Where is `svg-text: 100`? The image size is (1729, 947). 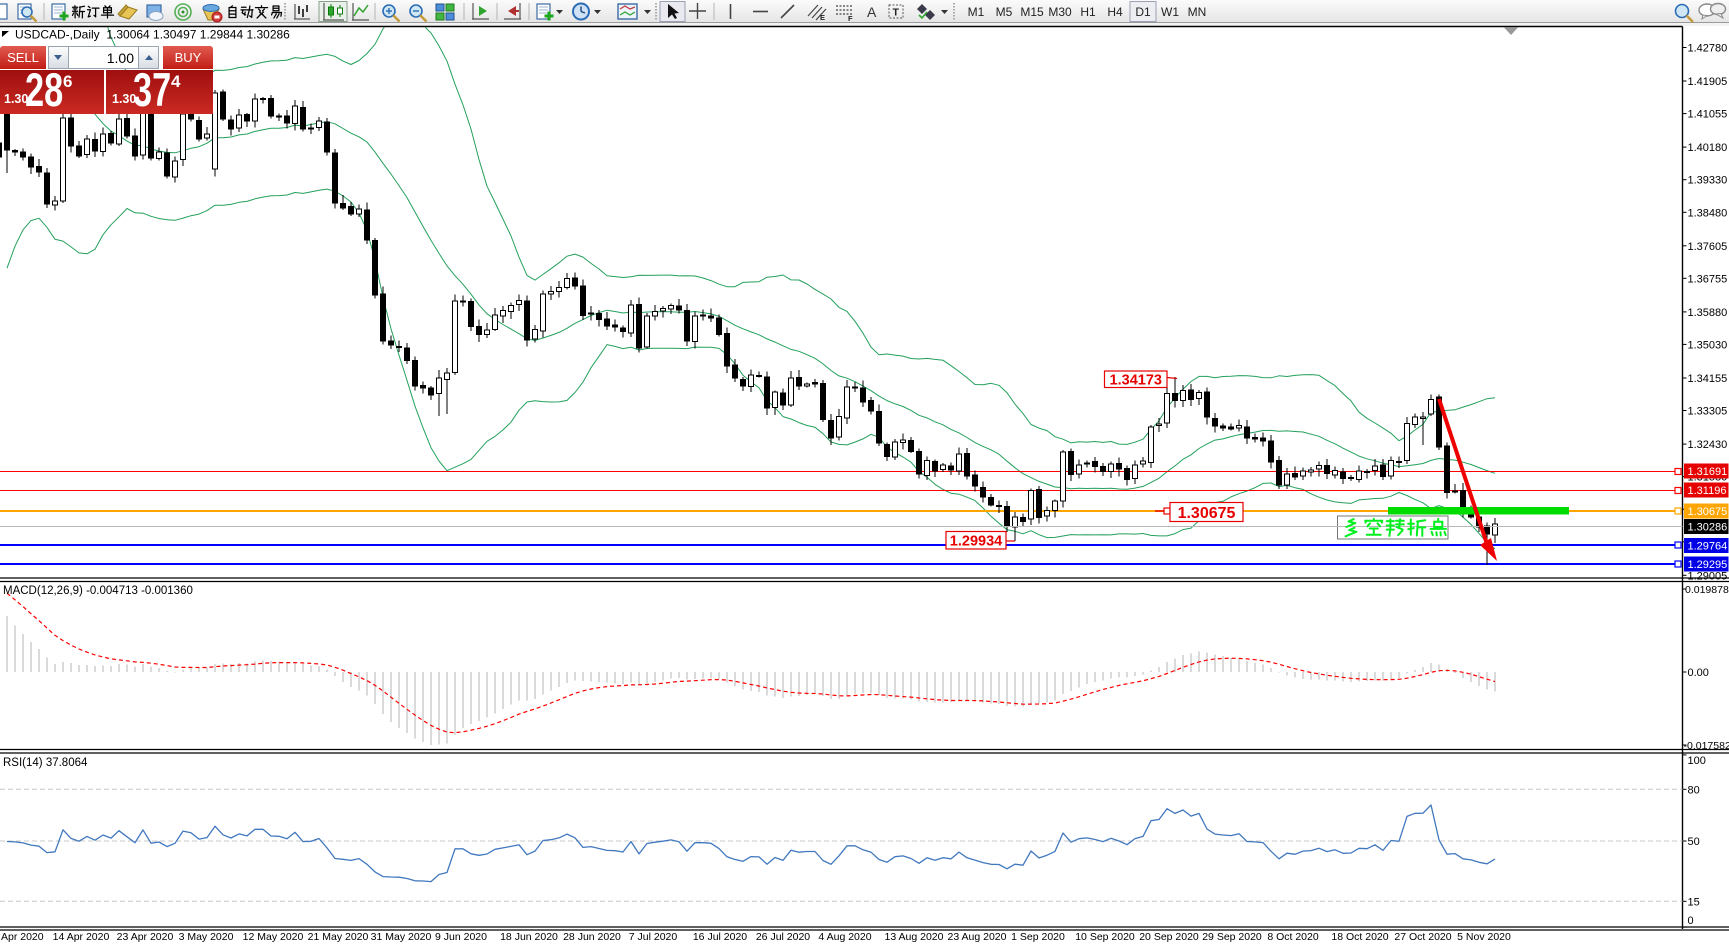 svg-text: 100 is located at coordinates (1697, 761).